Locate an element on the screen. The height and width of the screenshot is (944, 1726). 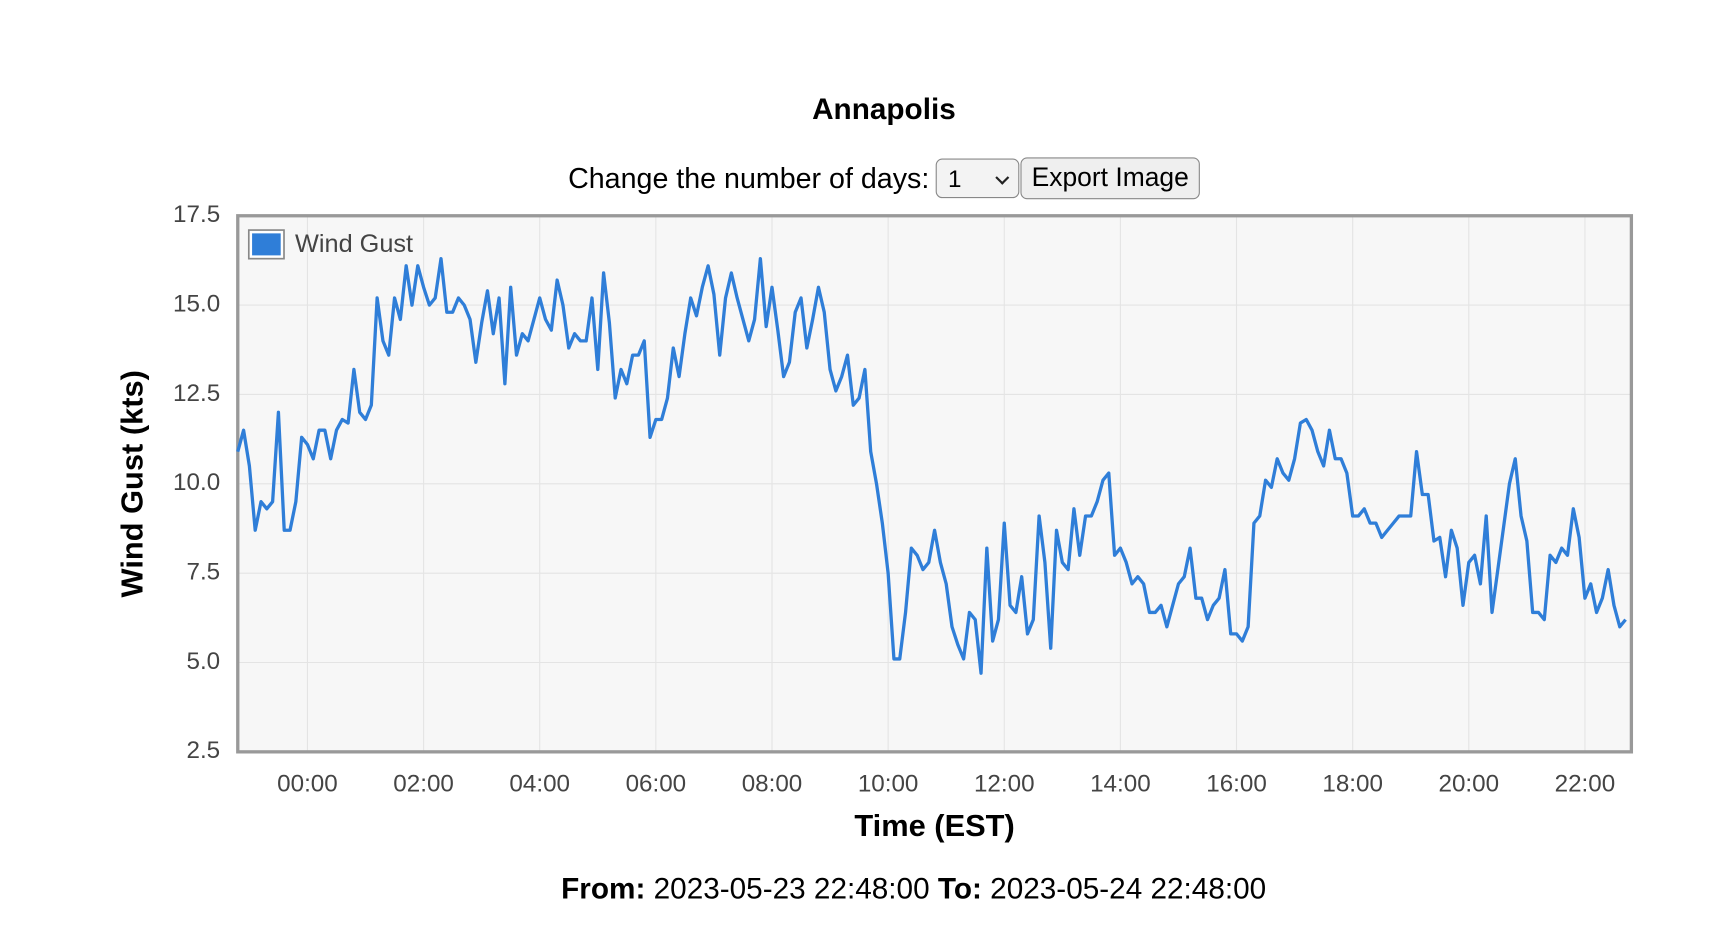
legend-label: Wind Gust is located at coordinates (354, 244).